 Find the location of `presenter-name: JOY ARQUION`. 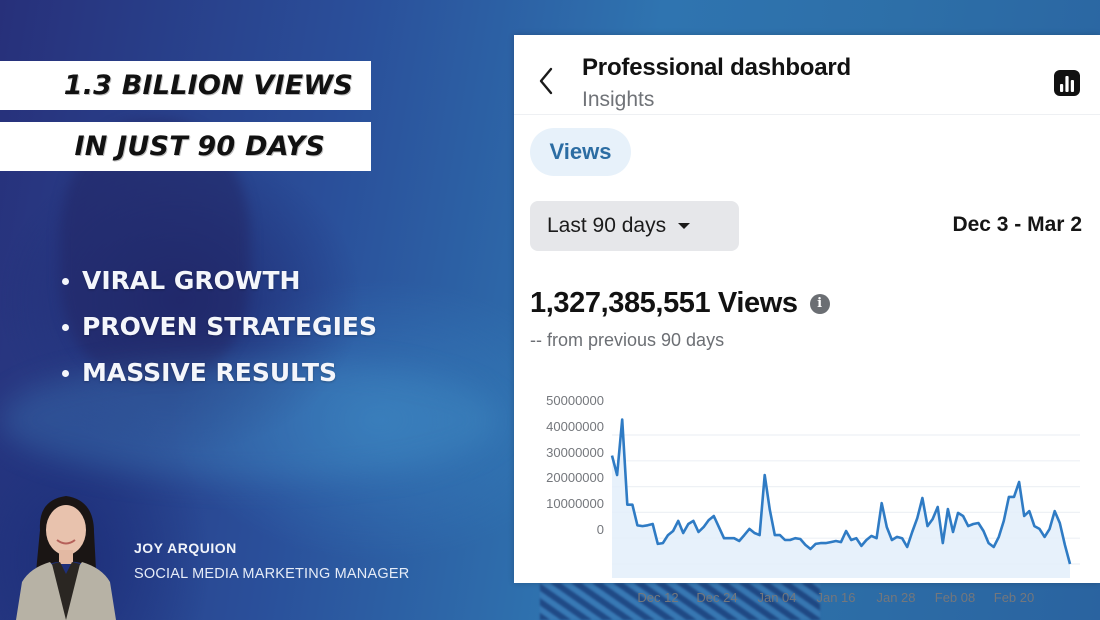

presenter-name: JOY ARQUION is located at coordinates (185, 548).